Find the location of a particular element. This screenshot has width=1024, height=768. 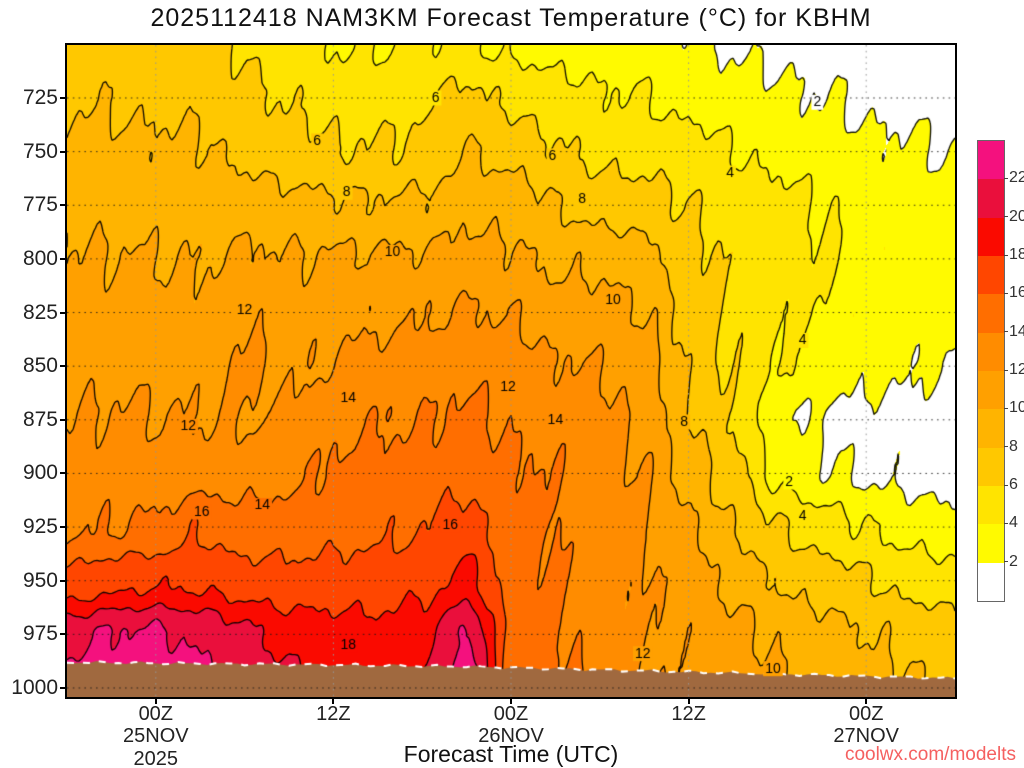

colorbar-label-4: 4 is located at coordinates (1013, 523).